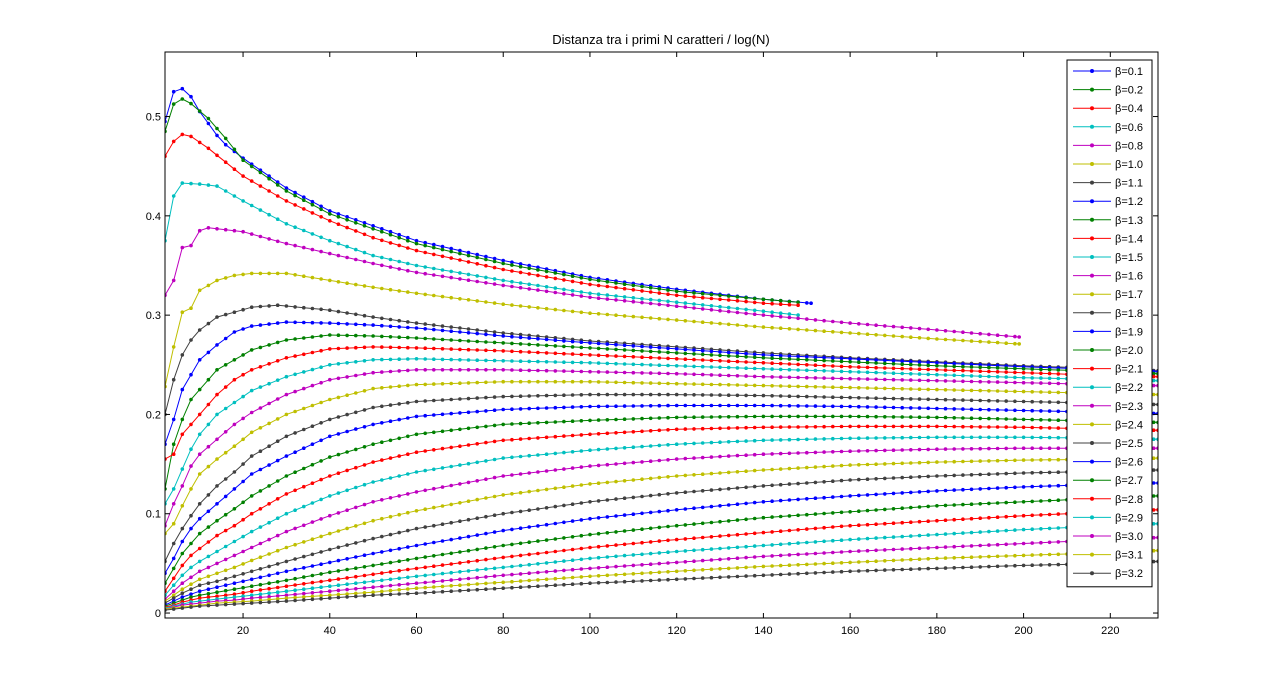  I want to click on legend-entry: β=1.7, so click(1108, 295).